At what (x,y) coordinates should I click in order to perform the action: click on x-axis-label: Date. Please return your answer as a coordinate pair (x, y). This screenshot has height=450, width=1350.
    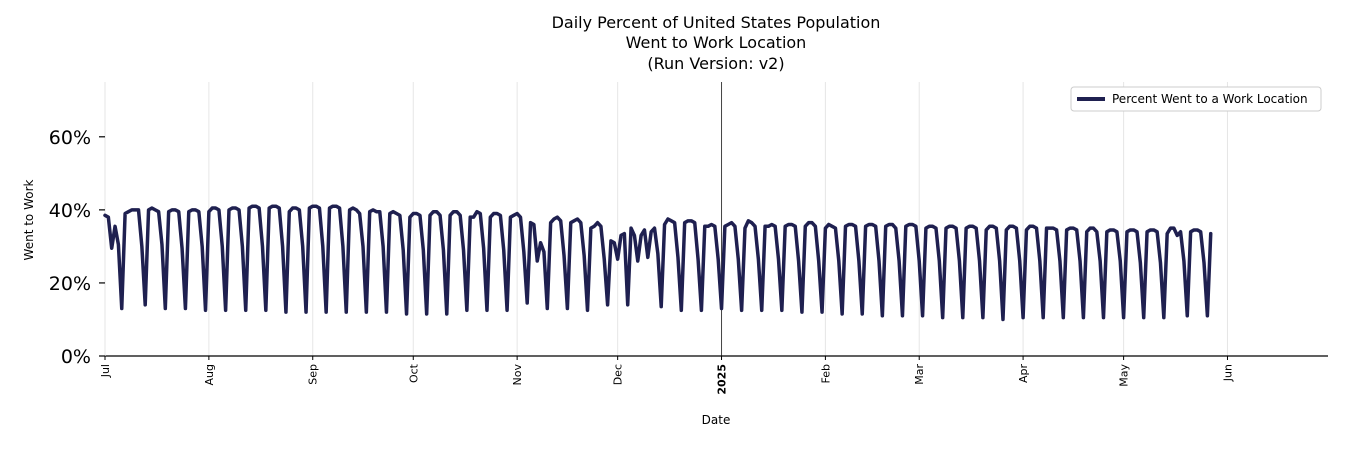
    Looking at the image, I should click on (716, 420).